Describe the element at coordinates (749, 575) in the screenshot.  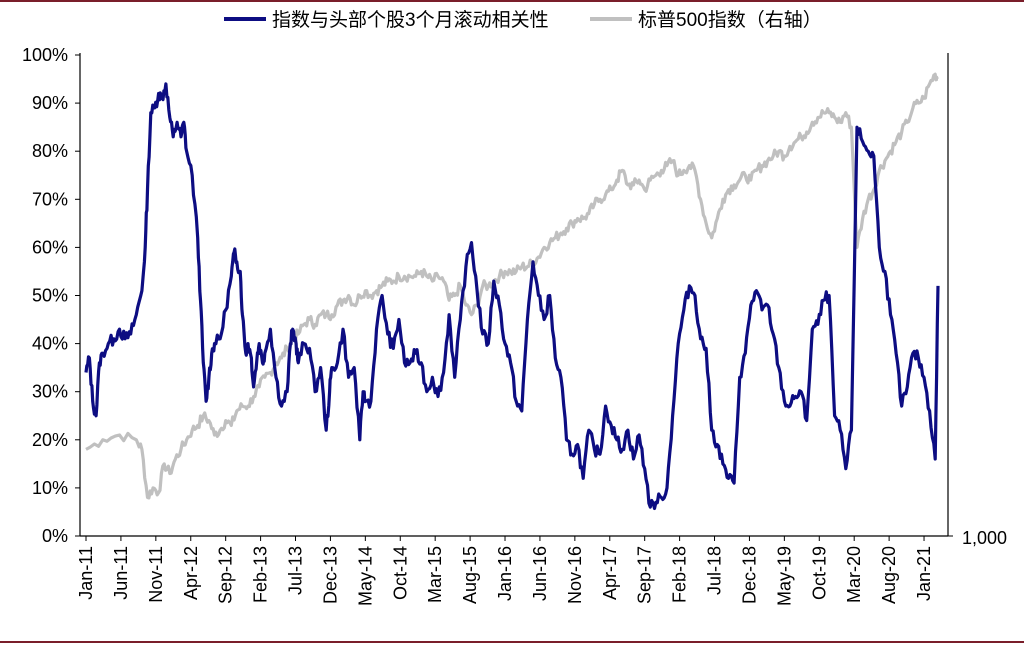
I see `x-tick-label: Dec-18` at that location.